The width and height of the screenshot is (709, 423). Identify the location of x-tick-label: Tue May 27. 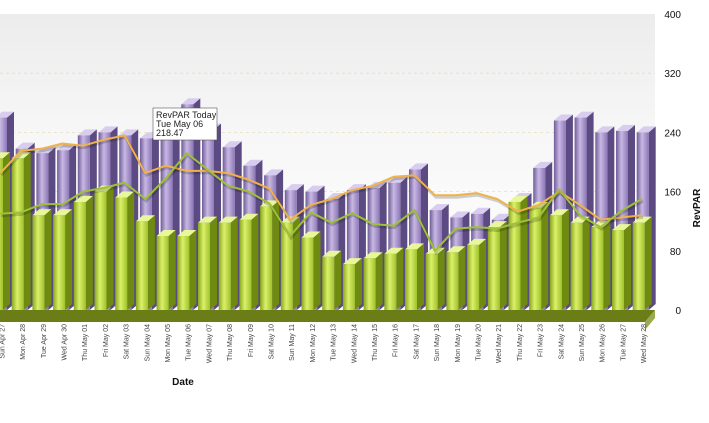
(623, 342).